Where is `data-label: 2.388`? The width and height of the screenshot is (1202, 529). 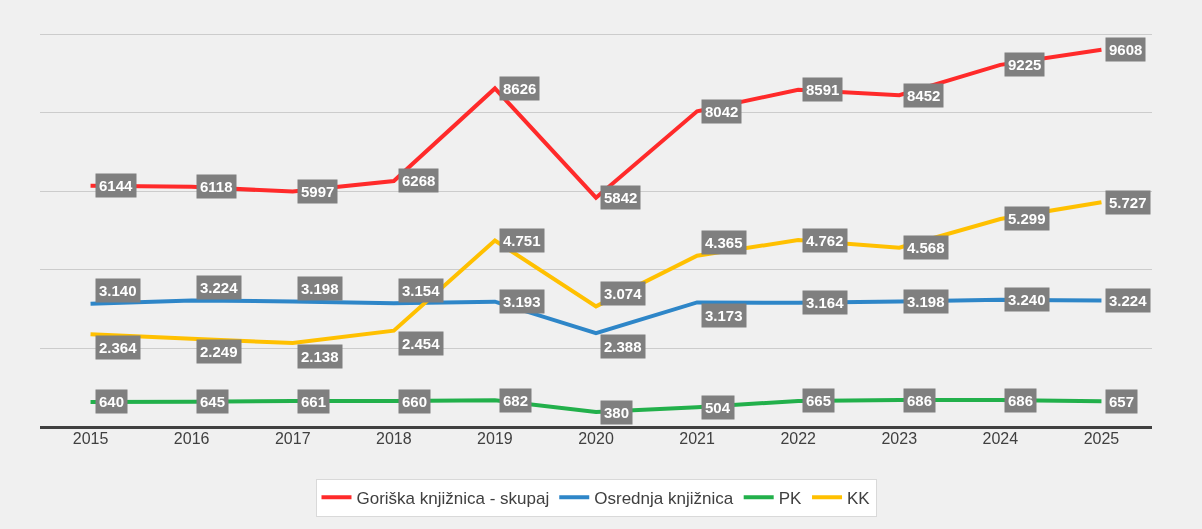
data-label: 2.388 is located at coordinates (623, 346).